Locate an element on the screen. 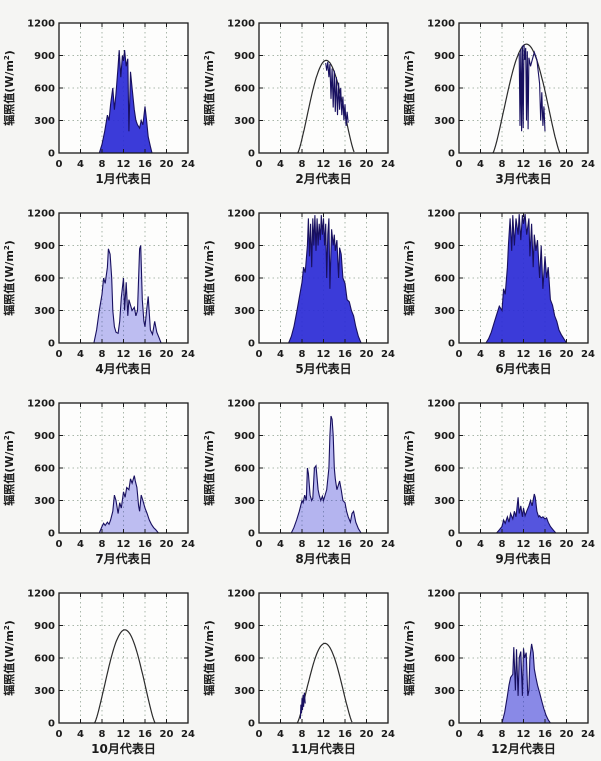  subplot-month-12: 0 4 8 12 16 20 24 0 300 600 900 1200 12月代表日 辐照值(W/m2) is located at coordinates (500, 666).